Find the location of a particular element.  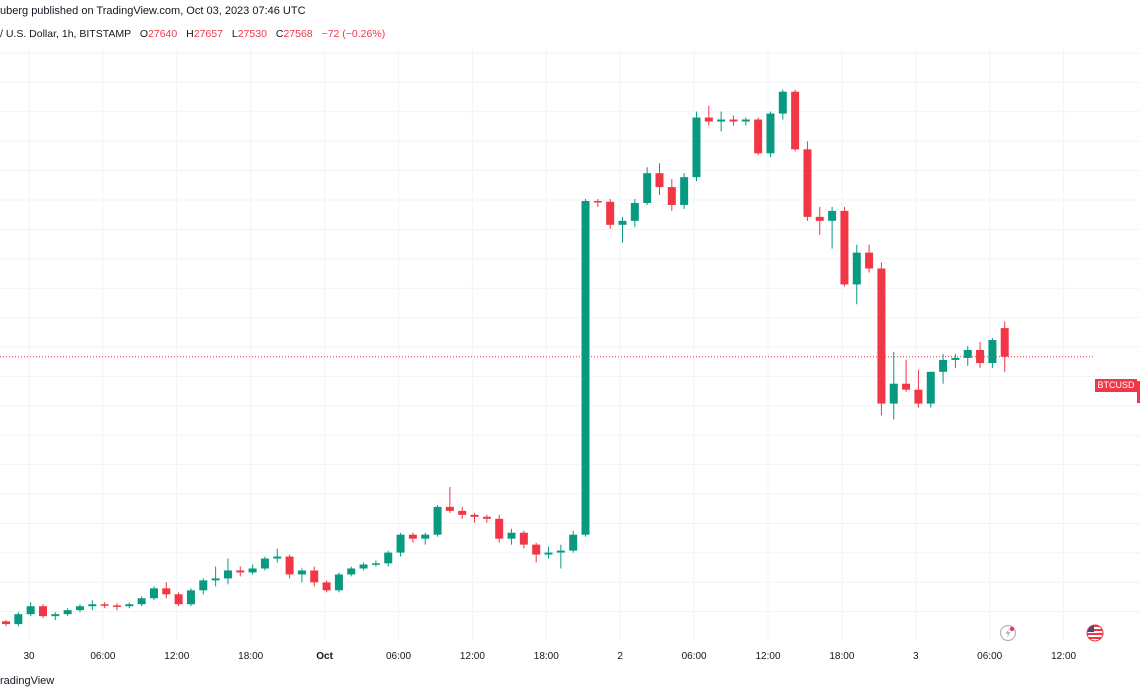

price-scale-edge is located at coordinates (1138, 392).